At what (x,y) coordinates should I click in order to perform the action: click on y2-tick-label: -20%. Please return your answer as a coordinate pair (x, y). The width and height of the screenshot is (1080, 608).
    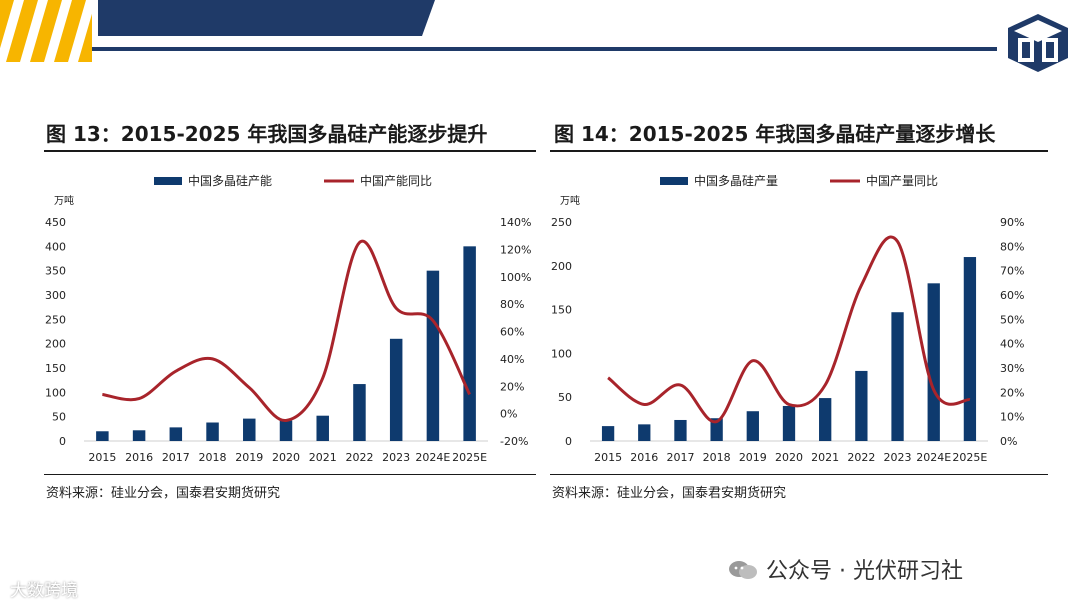
    Looking at the image, I should click on (514, 441).